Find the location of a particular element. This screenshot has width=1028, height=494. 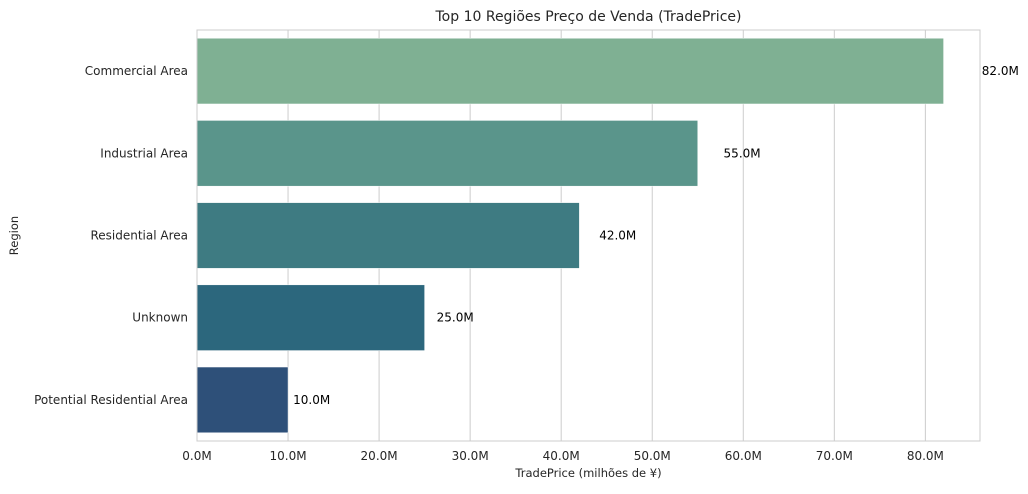

x-tick-label: 20.0M is located at coordinates (379, 456).